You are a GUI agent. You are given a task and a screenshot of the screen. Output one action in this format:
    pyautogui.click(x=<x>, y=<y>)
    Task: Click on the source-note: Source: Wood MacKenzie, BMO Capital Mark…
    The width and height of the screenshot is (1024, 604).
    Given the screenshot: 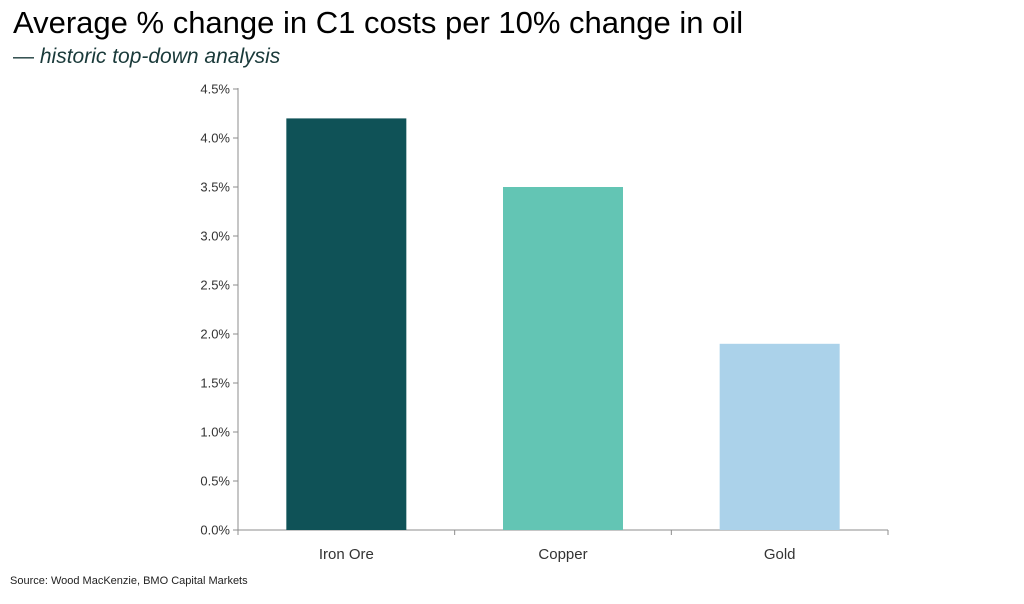 What is the action you would take?
    pyautogui.click(x=129, y=581)
    